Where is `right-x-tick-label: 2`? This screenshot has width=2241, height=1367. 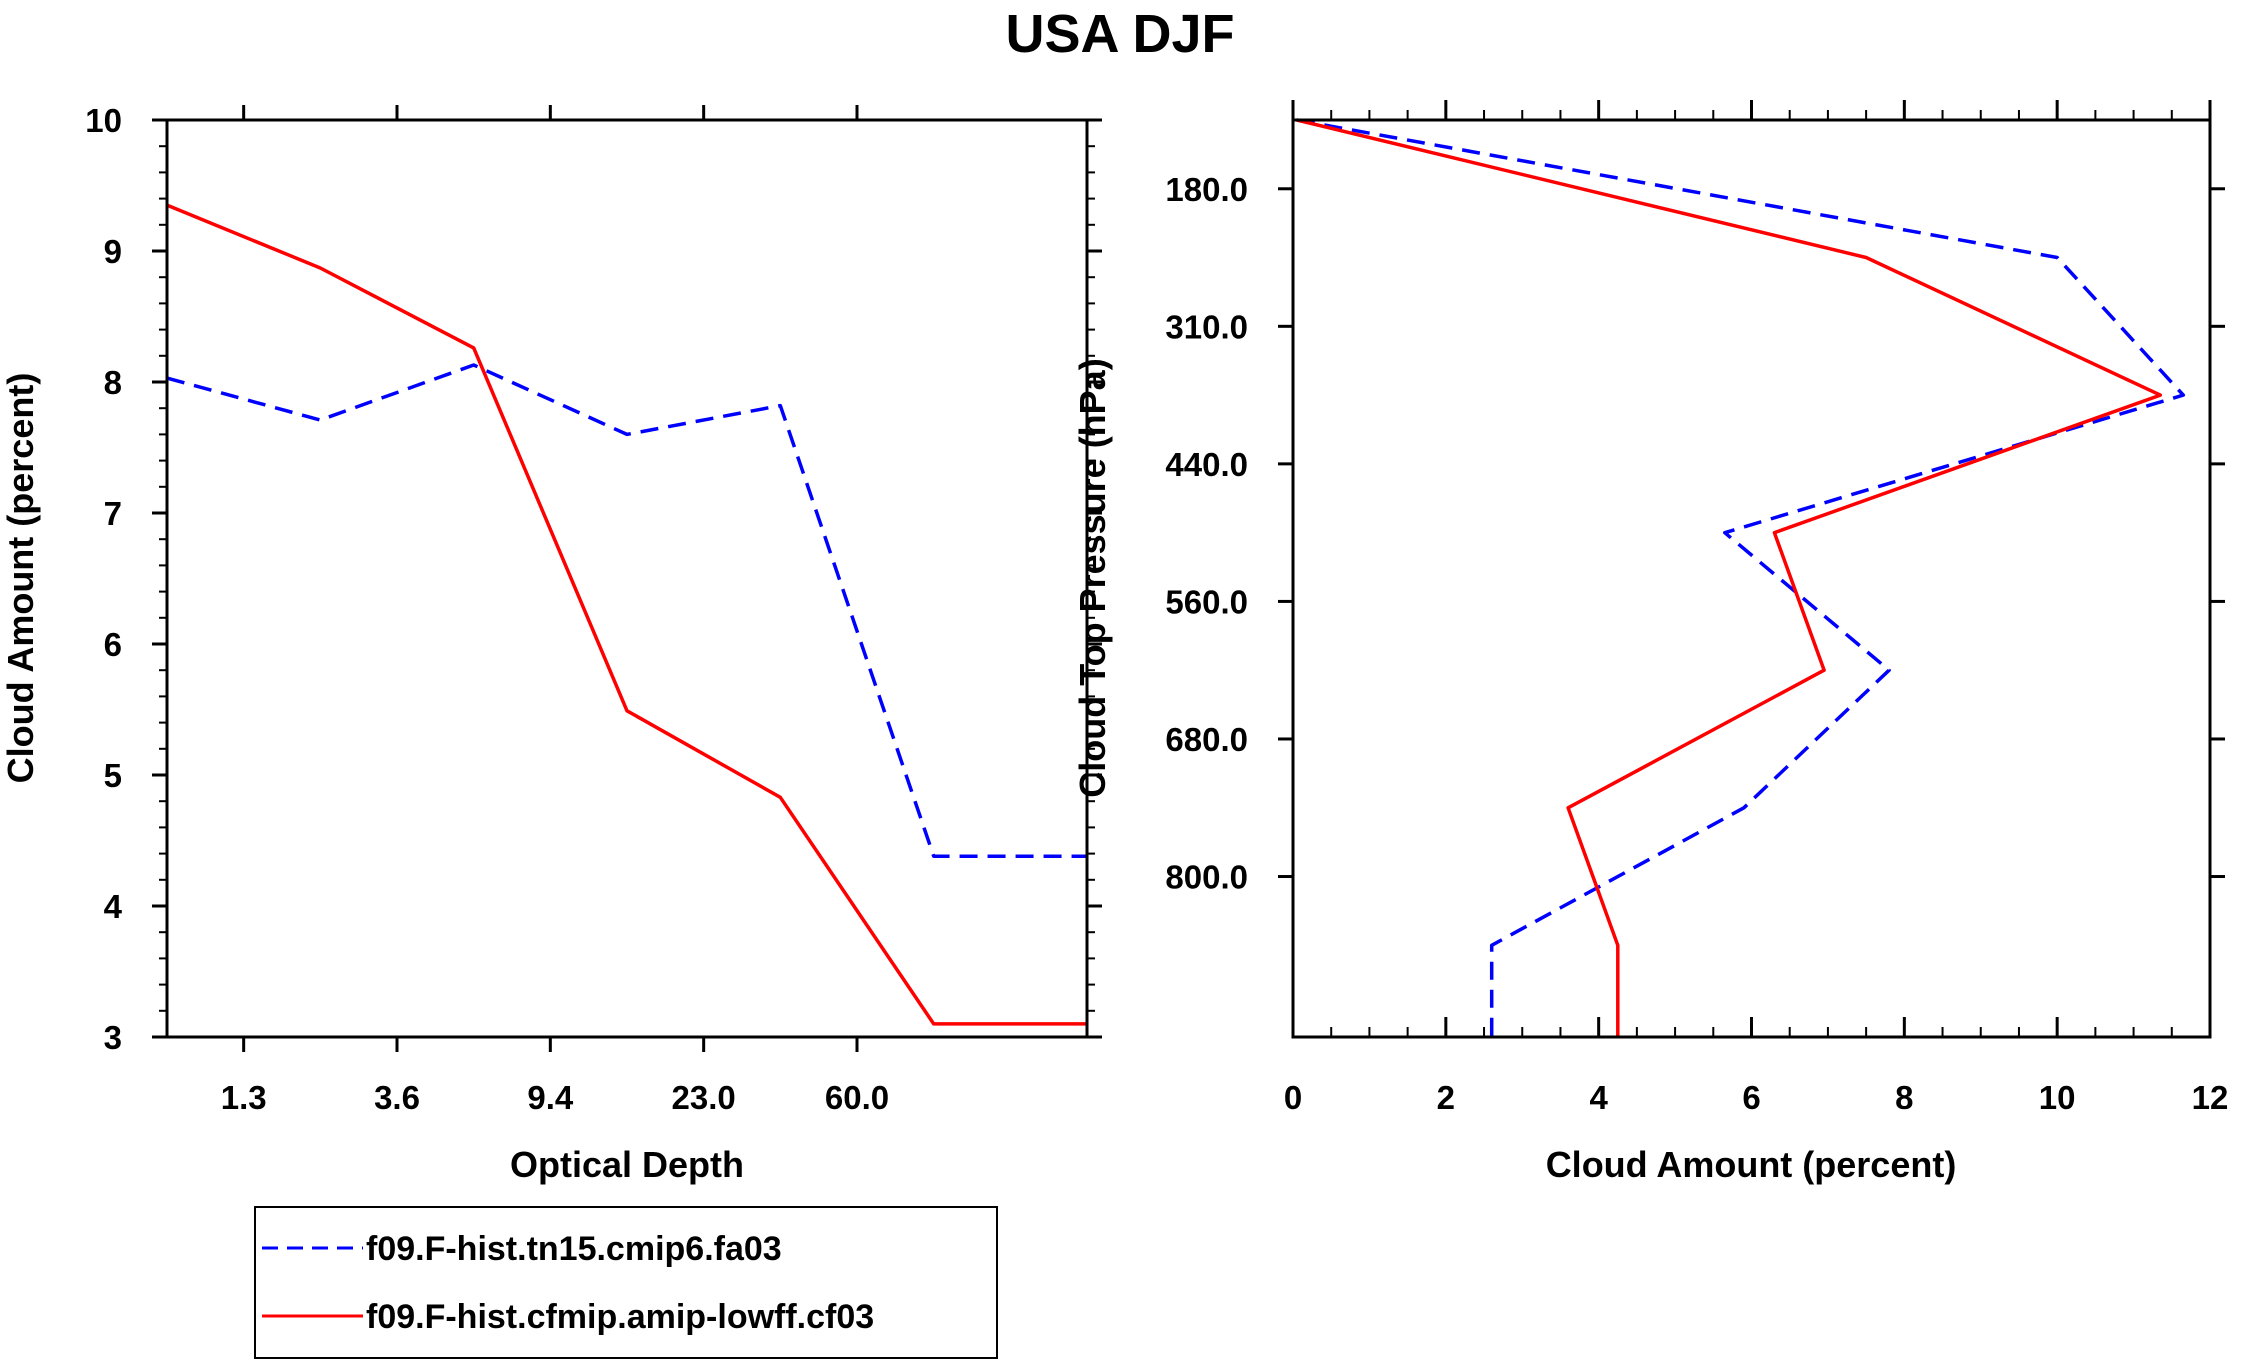 right-x-tick-label: 2 is located at coordinates (1446, 1097).